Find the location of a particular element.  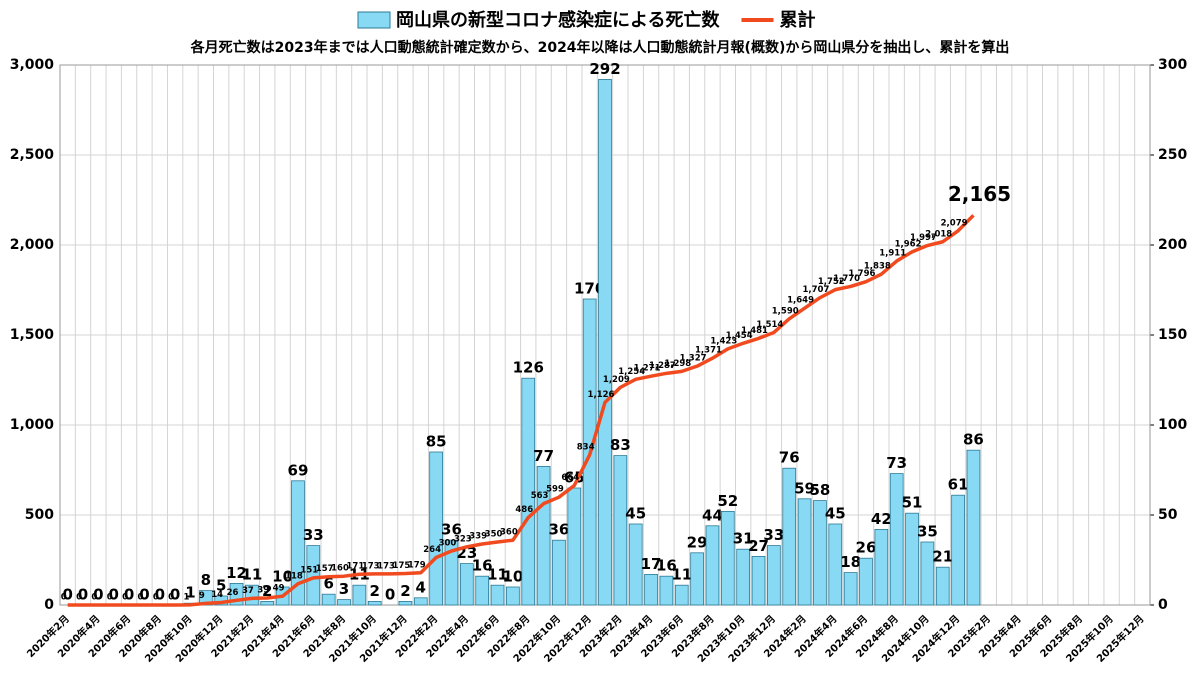

bar-label: 33 is located at coordinates (313, 535).